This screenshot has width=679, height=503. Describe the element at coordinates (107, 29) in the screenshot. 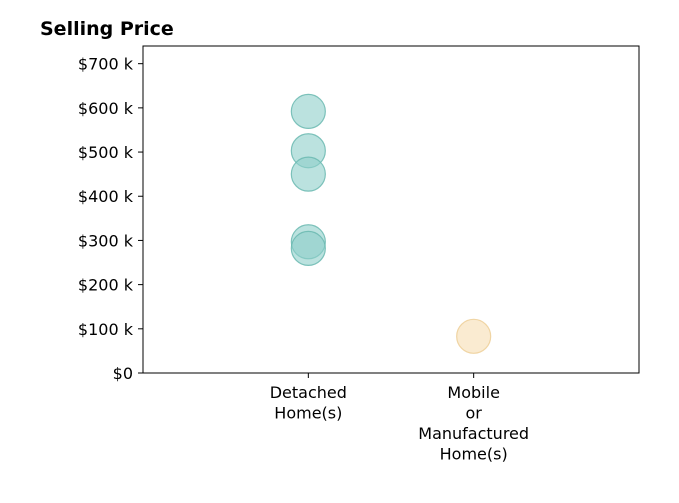

I see `chart-title: Selling Price` at that location.